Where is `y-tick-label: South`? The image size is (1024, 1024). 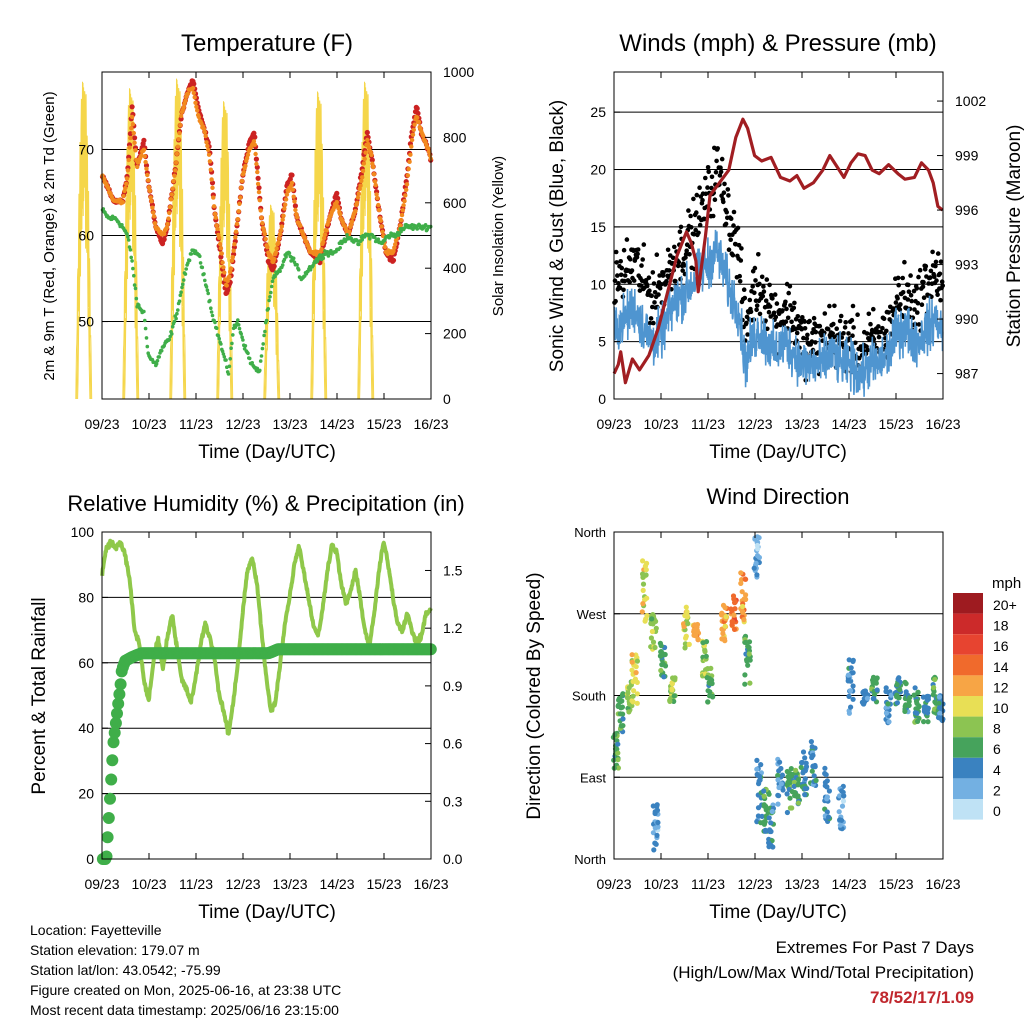 y-tick-label: South is located at coordinates (589, 696).